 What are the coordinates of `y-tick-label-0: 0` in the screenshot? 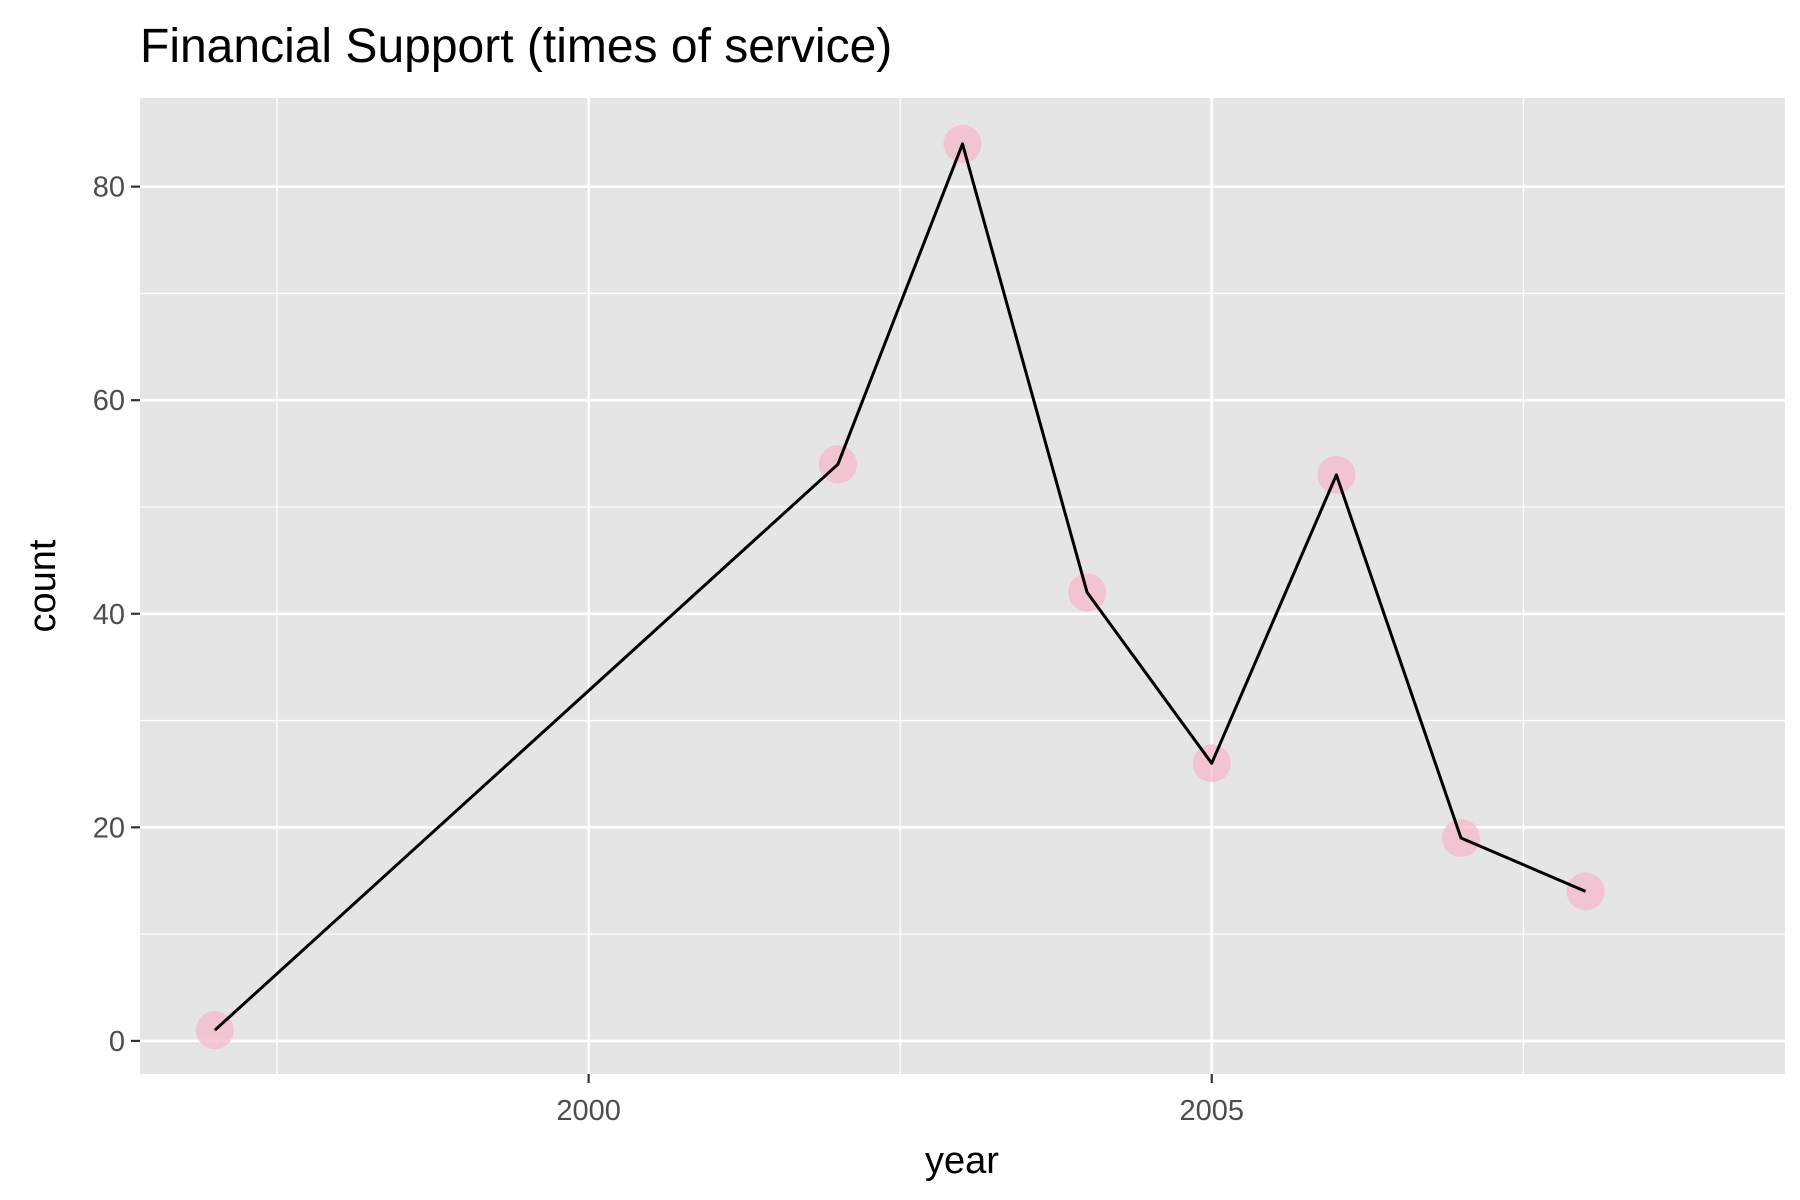 It's located at (117, 1042).